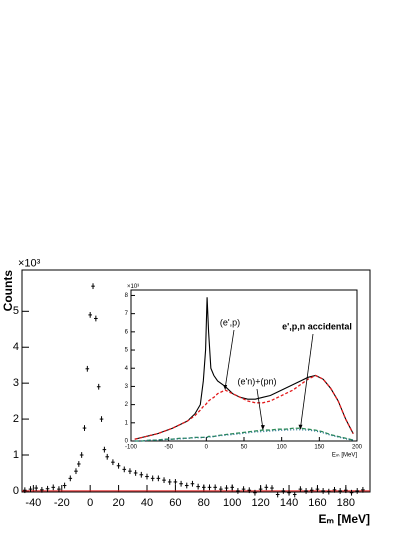  I want to click on y-axis-label: Counts, so click(8, 291).